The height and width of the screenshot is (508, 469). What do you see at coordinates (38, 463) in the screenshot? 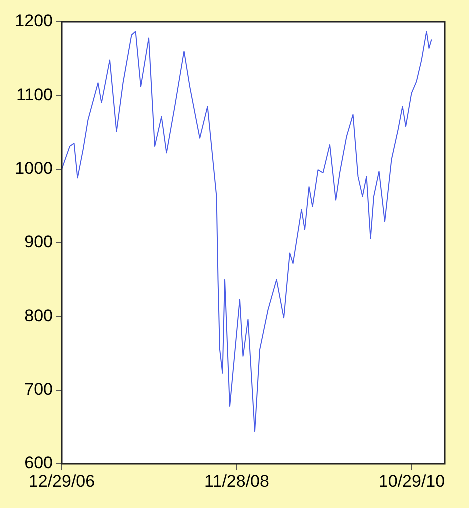
I see `y-tick-label: 600` at bounding box center [38, 463].